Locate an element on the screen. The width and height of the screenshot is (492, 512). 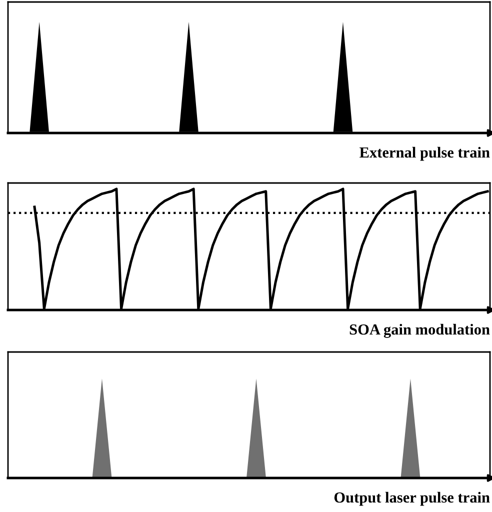
x-axis-title: External pulse train is located at coordinates (425, 153).